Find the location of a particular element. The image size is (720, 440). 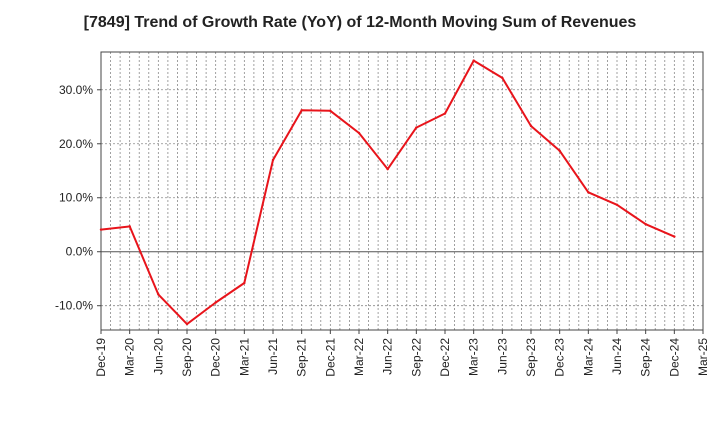

x-tick-label: Mar-24 is located at coordinates (588, 357).